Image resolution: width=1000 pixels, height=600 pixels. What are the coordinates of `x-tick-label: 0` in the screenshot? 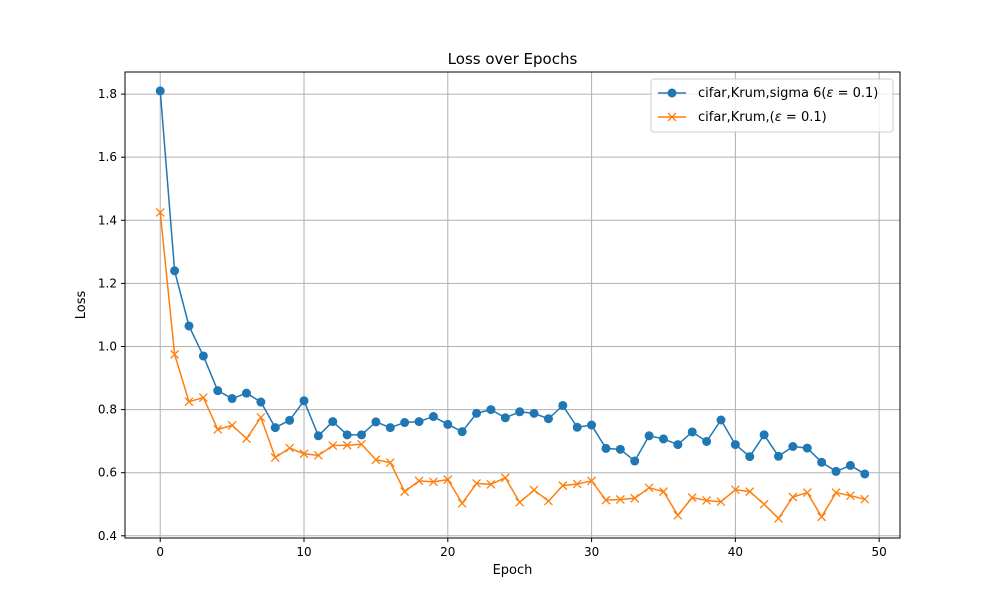 It's located at (160, 552).